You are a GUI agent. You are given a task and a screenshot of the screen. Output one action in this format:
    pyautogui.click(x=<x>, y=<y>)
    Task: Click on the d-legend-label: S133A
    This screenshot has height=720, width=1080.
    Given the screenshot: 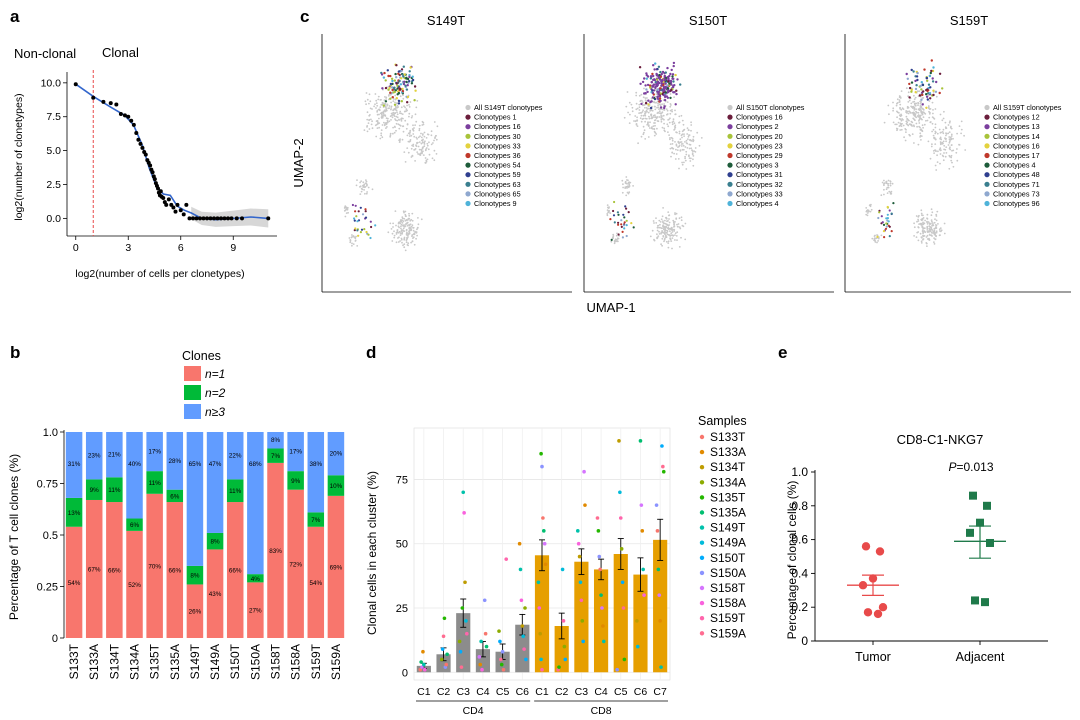 What is the action you would take?
    pyautogui.click(x=728, y=452)
    